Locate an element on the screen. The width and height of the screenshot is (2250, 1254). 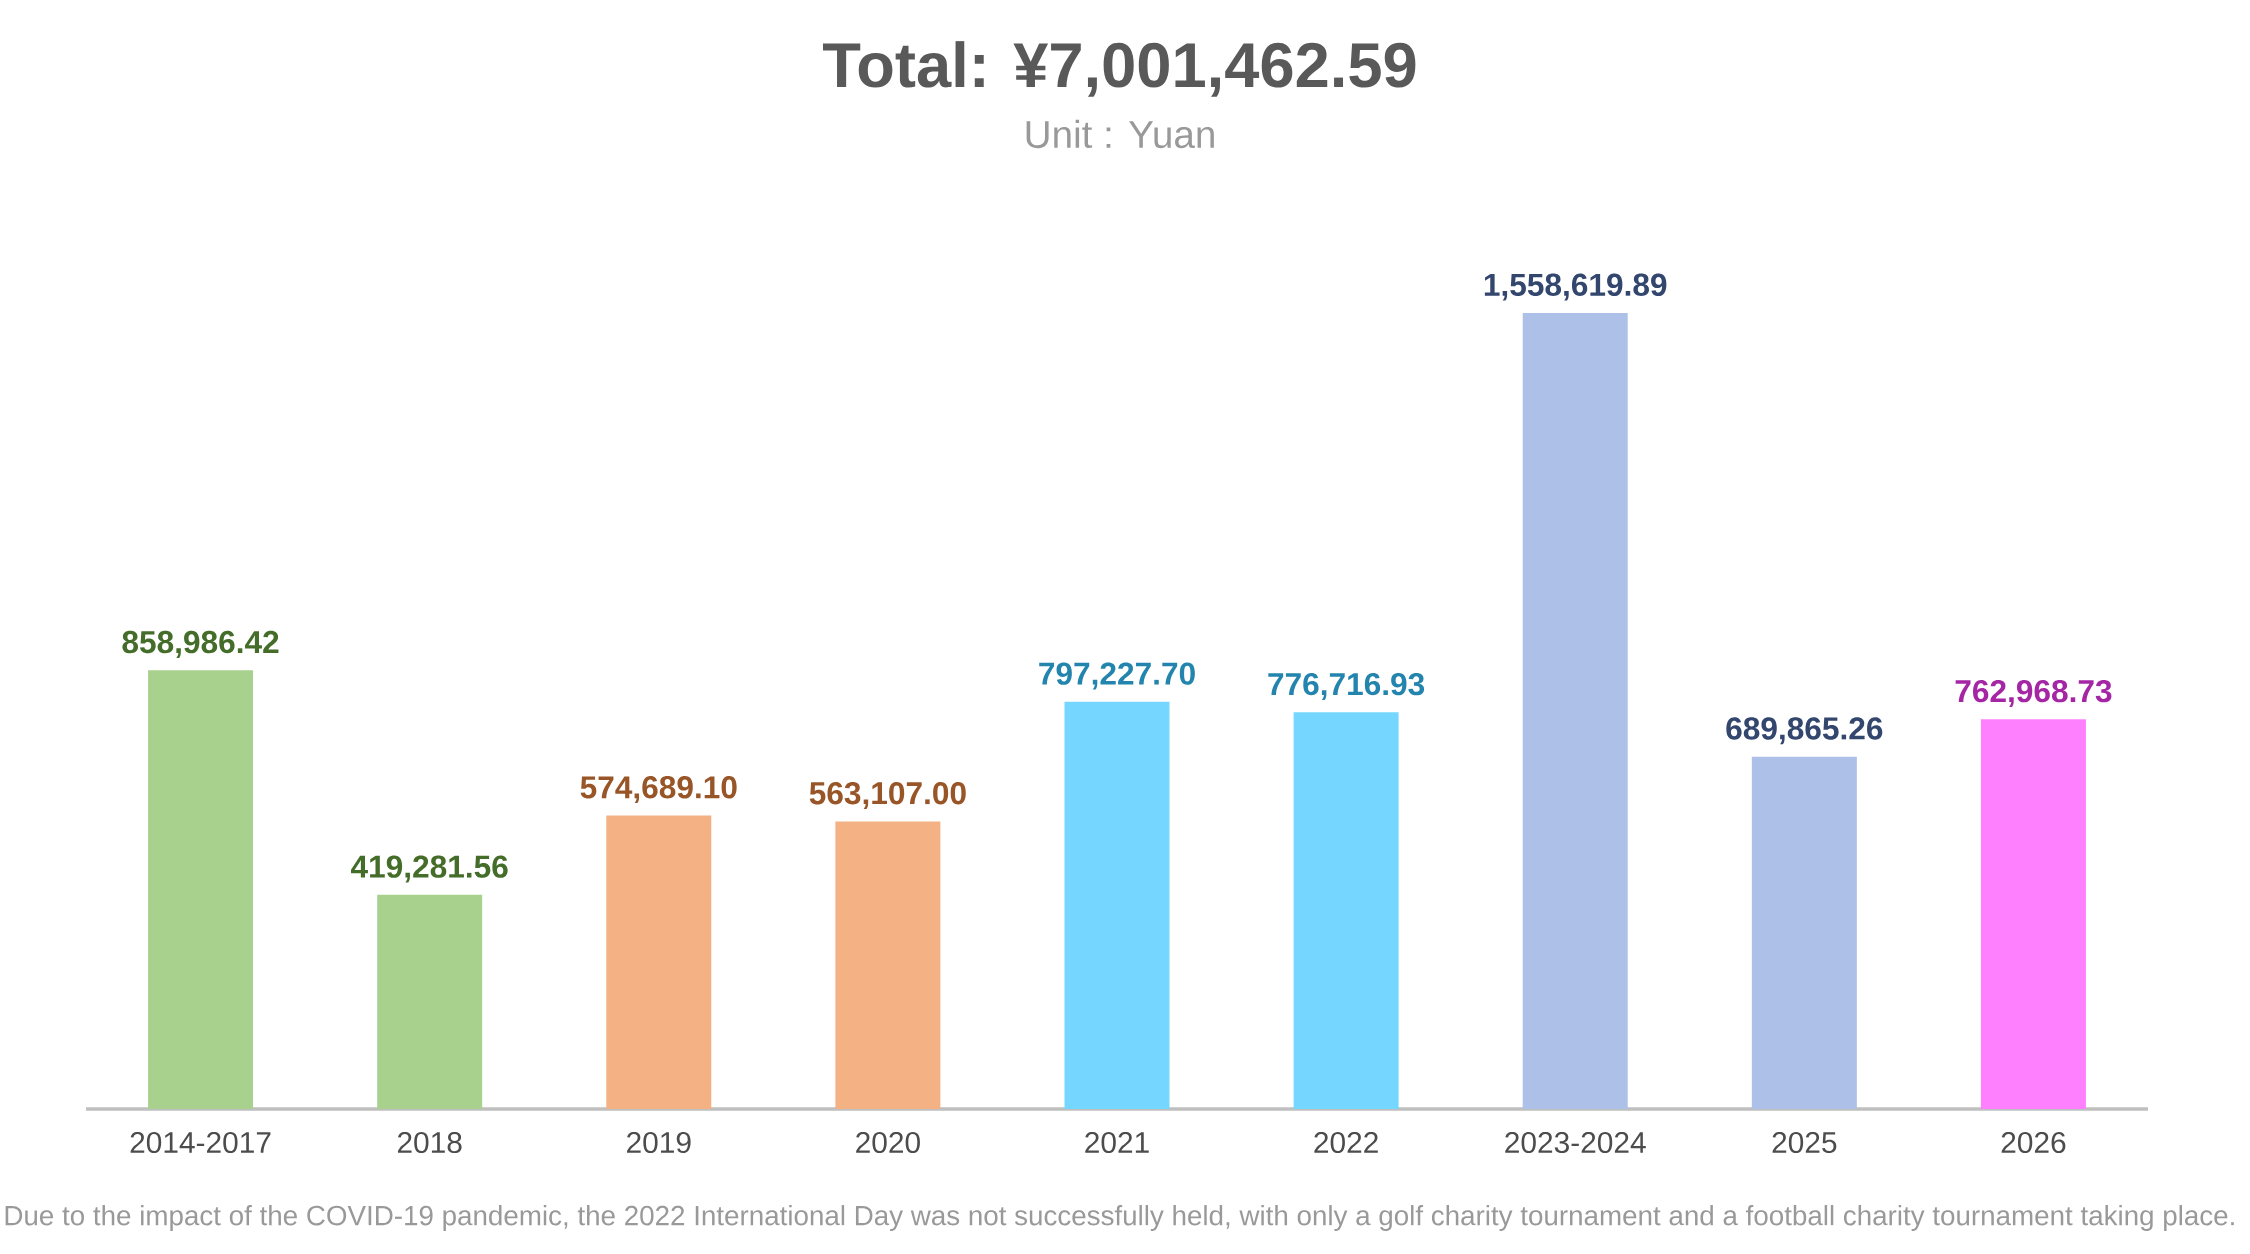
x-tick-label: 2026 is located at coordinates (2033, 1142).